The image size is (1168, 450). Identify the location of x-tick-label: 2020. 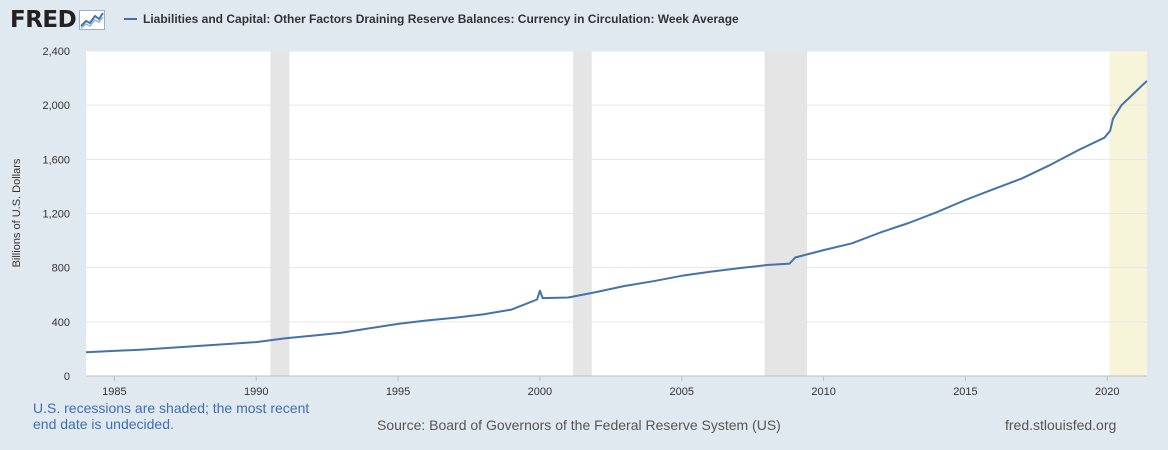
(1107, 392).